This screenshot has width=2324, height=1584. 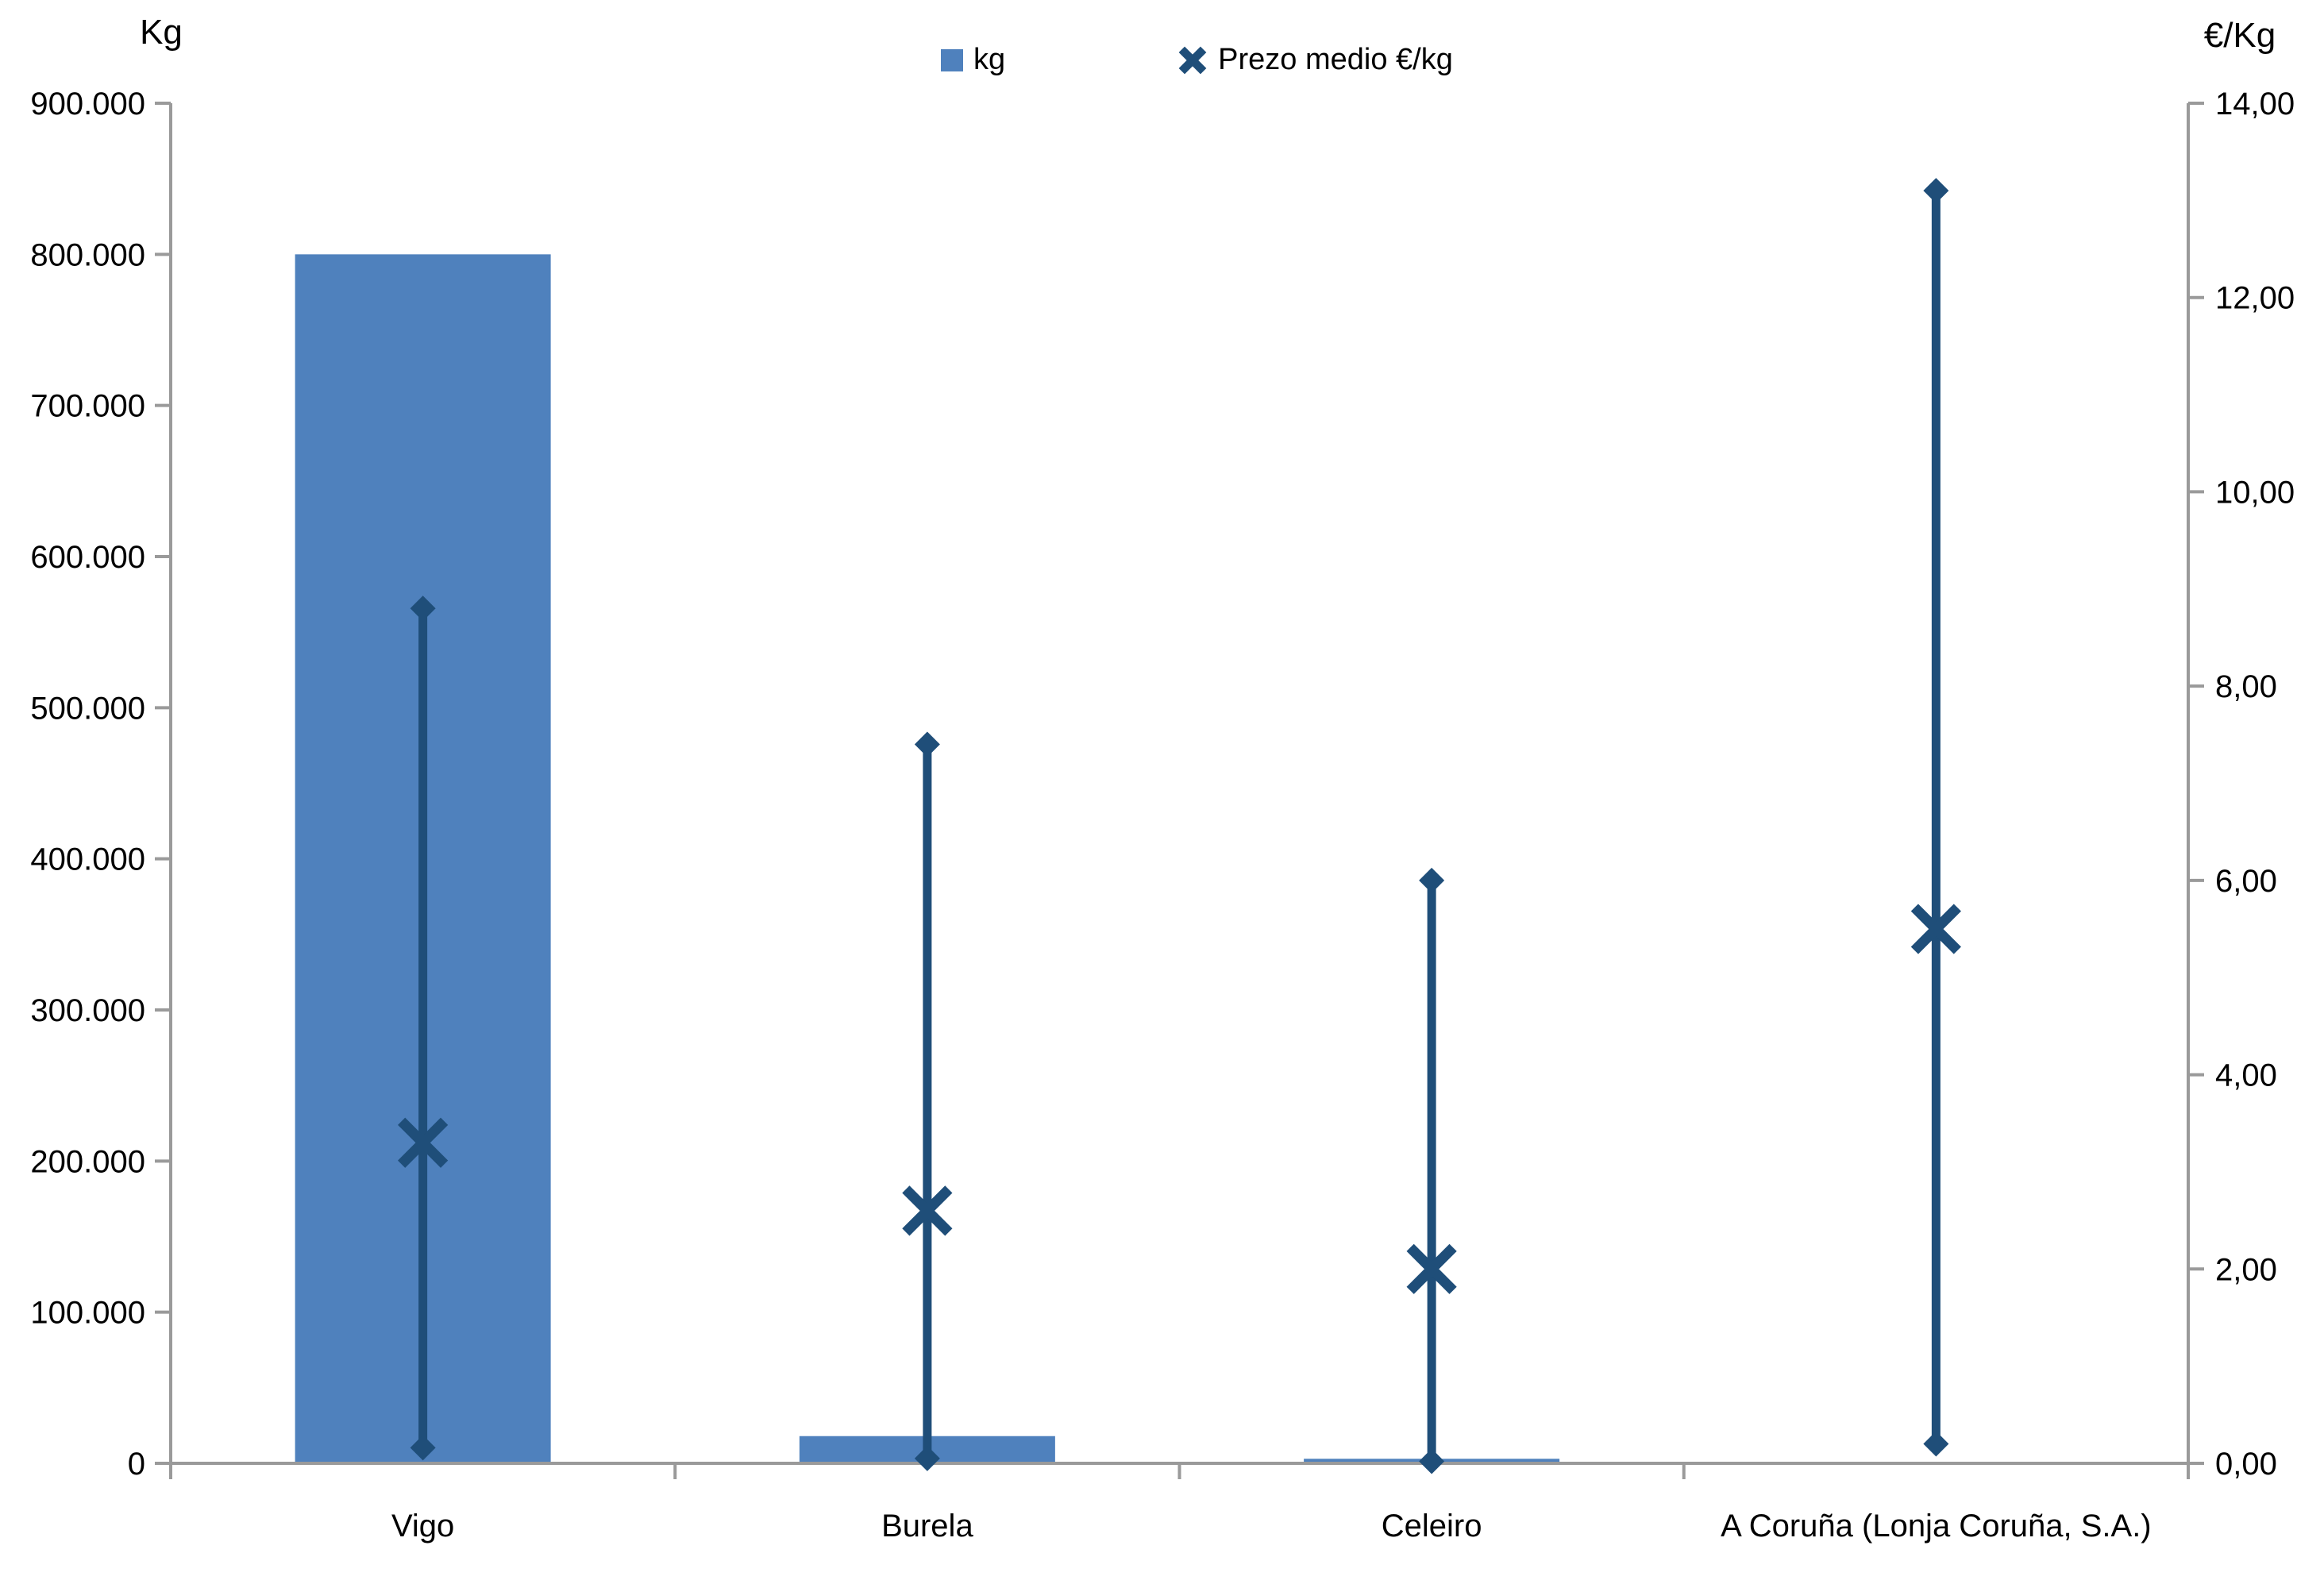 What do you see at coordinates (87, 557) in the screenshot?
I see `left-axis-tick-label: 600.000` at bounding box center [87, 557].